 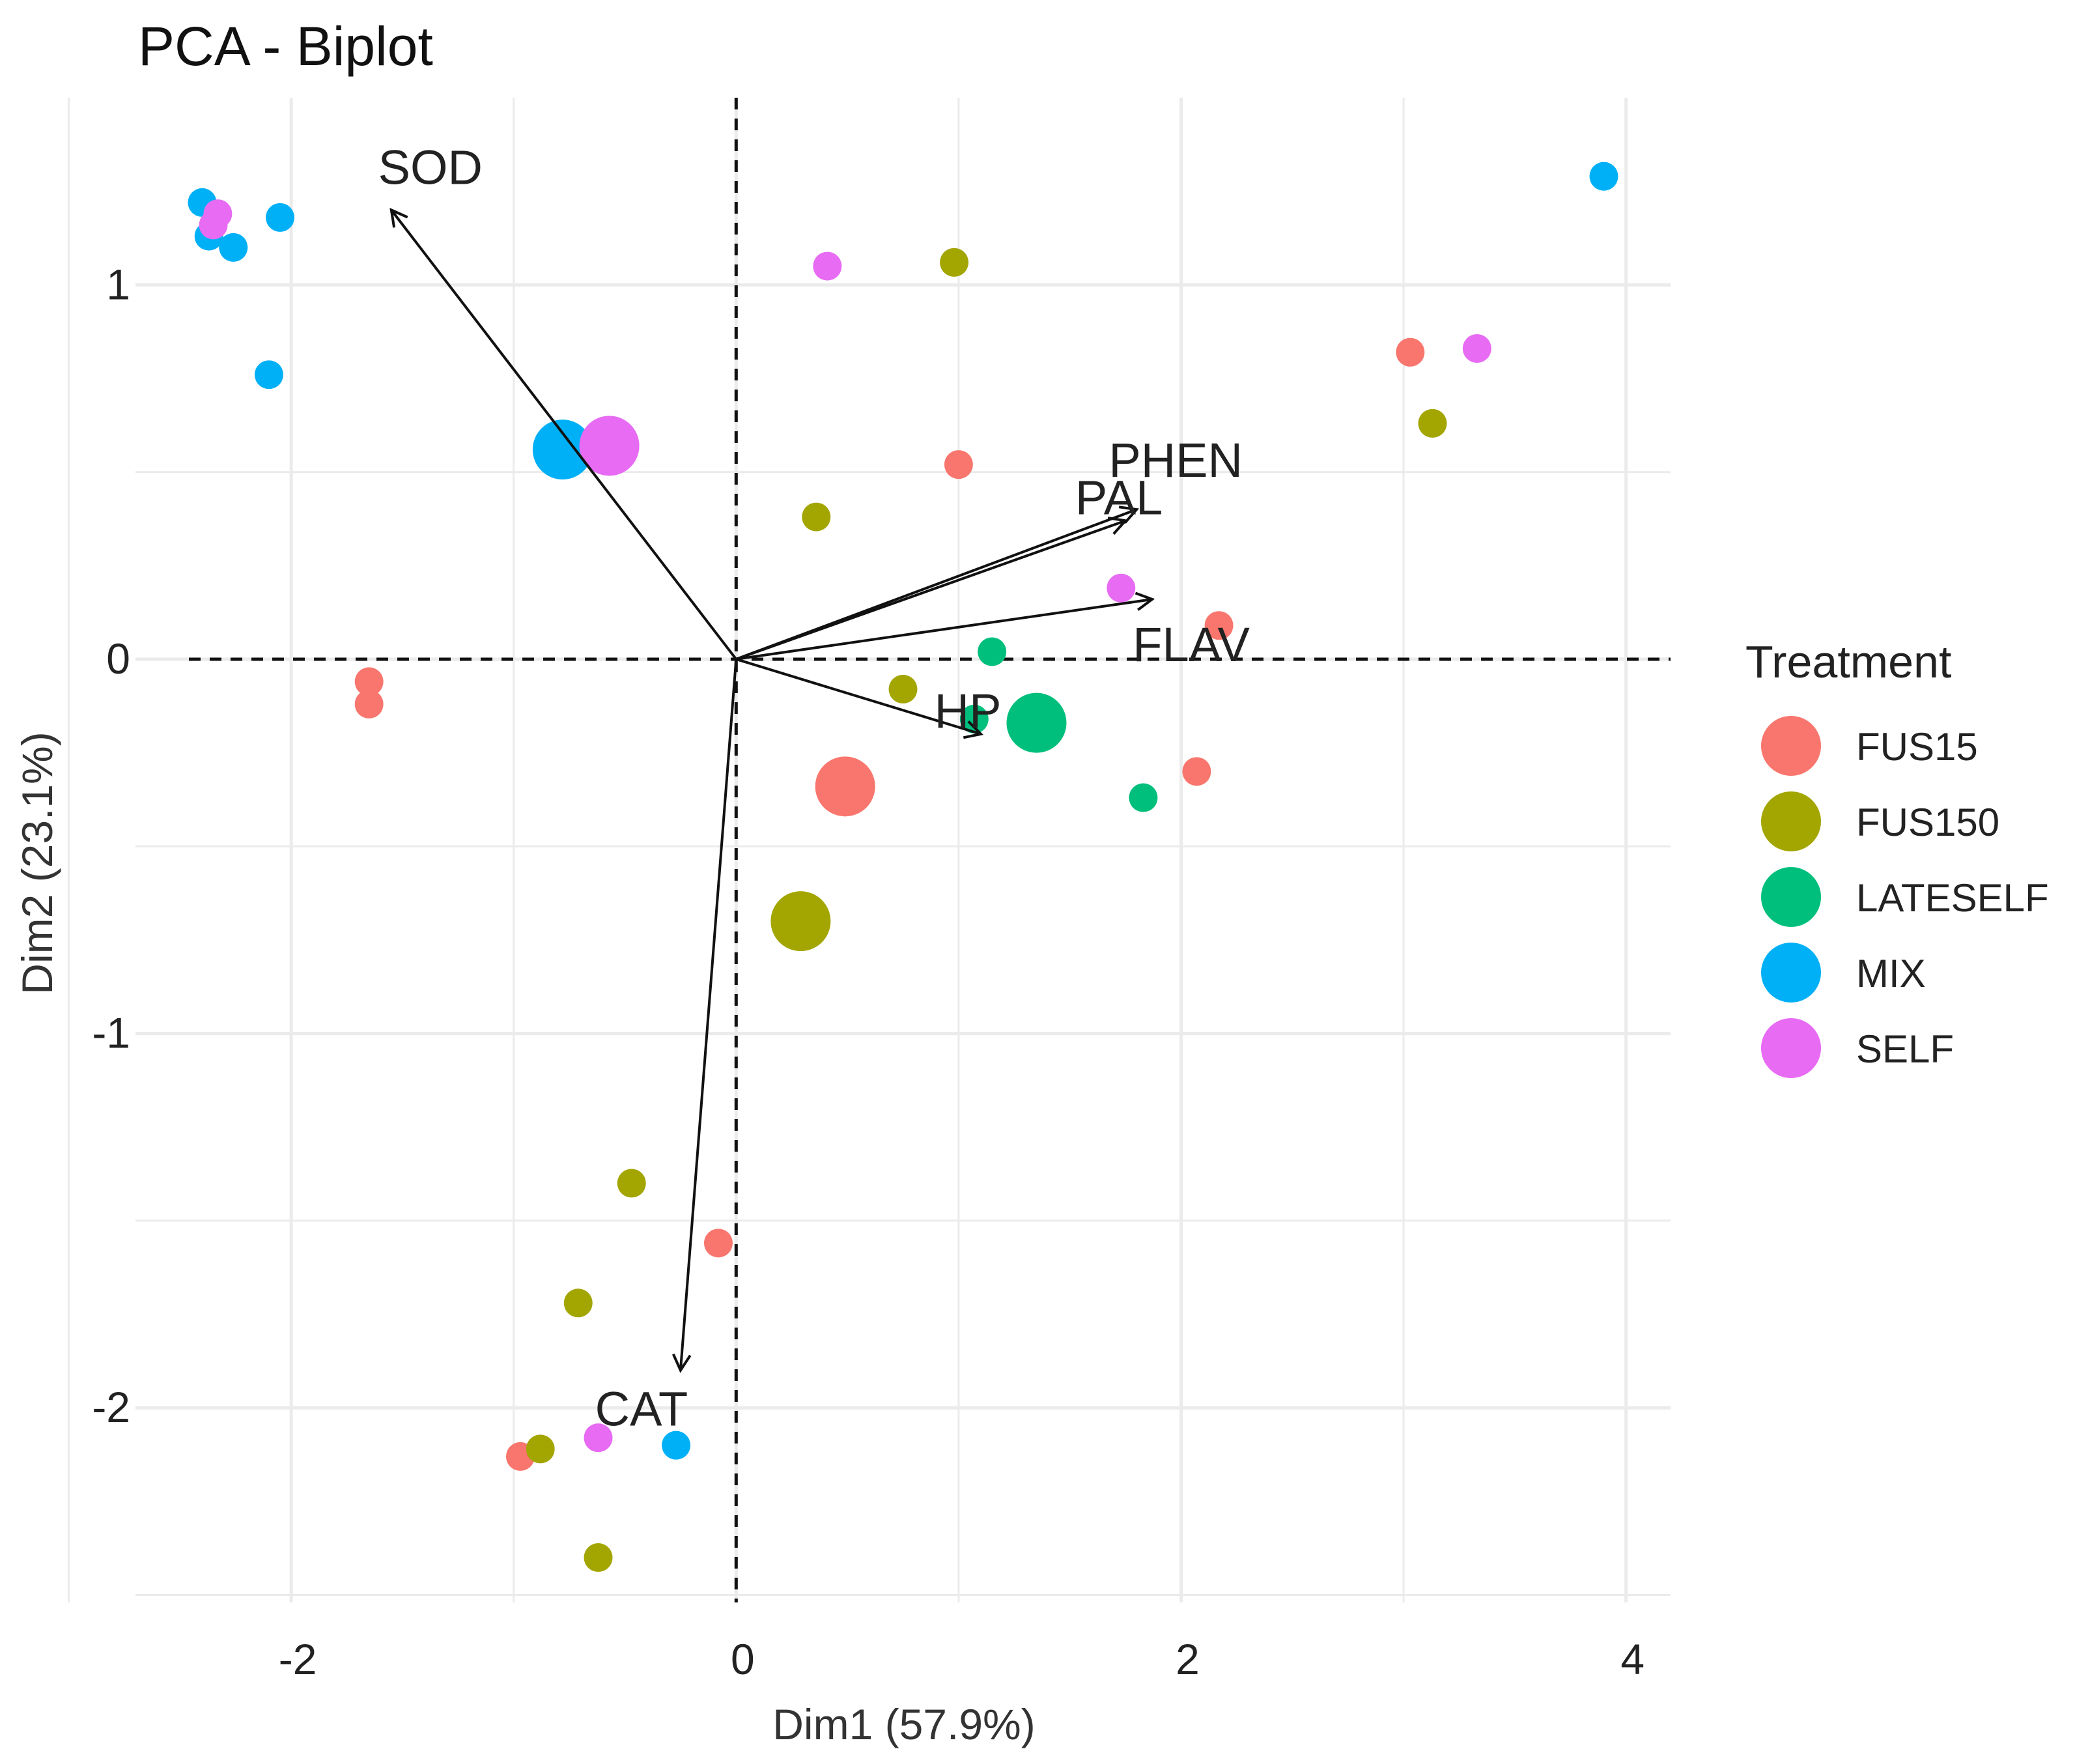 What do you see at coordinates (1036, 723) in the screenshot?
I see `centroid-point-lateself` at bounding box center [1036, 723].